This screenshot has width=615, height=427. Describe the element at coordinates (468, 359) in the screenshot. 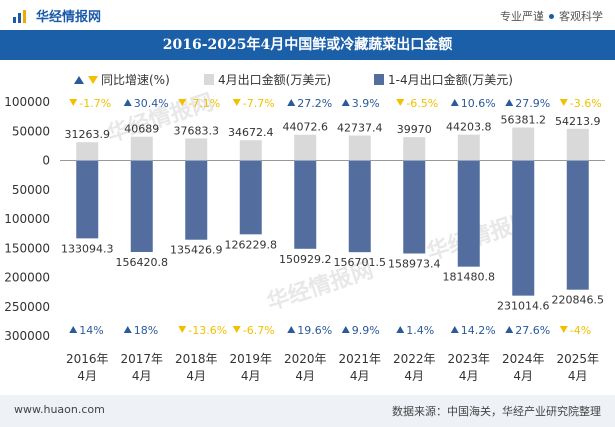

I see `x-tick-label: 2023年` at that location.